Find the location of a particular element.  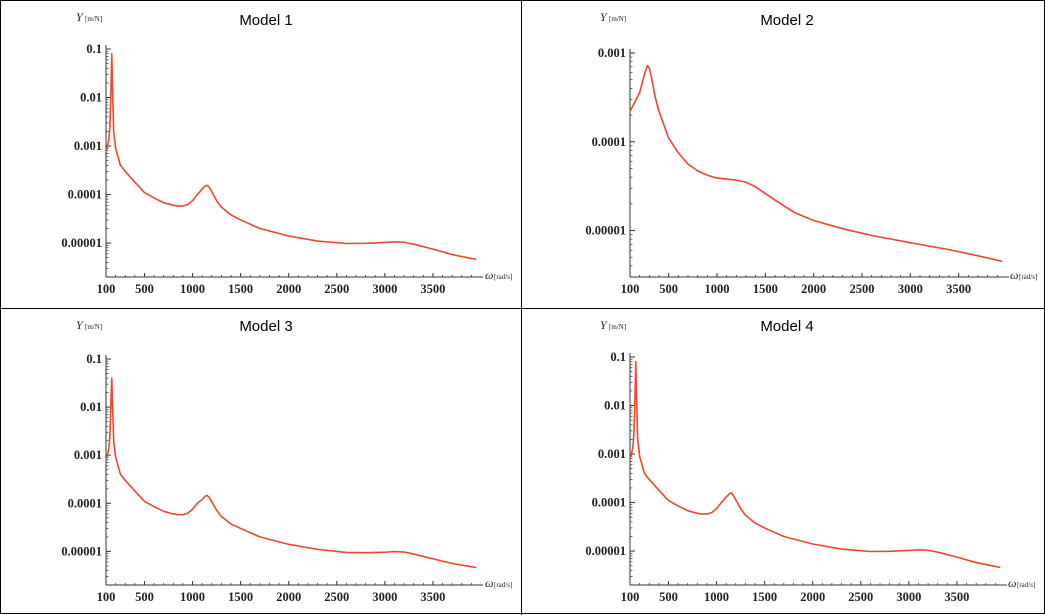

chart-title: Model 2 is located at coordinates (786, 20).